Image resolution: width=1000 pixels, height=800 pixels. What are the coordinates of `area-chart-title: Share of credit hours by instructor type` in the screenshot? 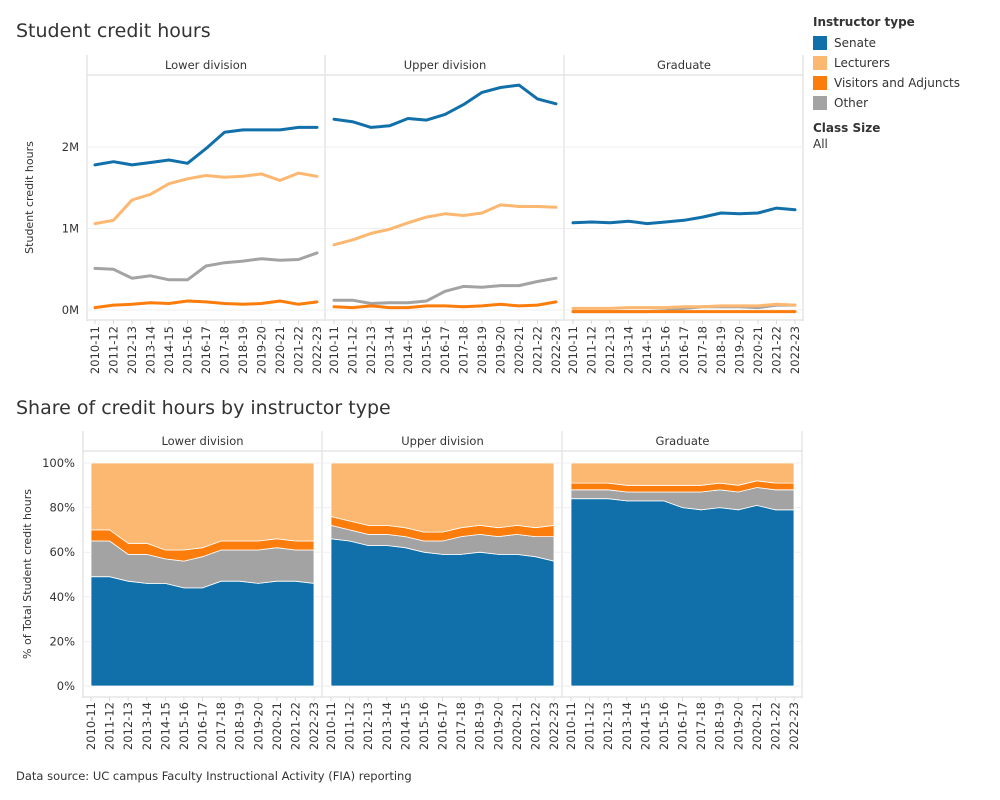 It's located at (203, 408).